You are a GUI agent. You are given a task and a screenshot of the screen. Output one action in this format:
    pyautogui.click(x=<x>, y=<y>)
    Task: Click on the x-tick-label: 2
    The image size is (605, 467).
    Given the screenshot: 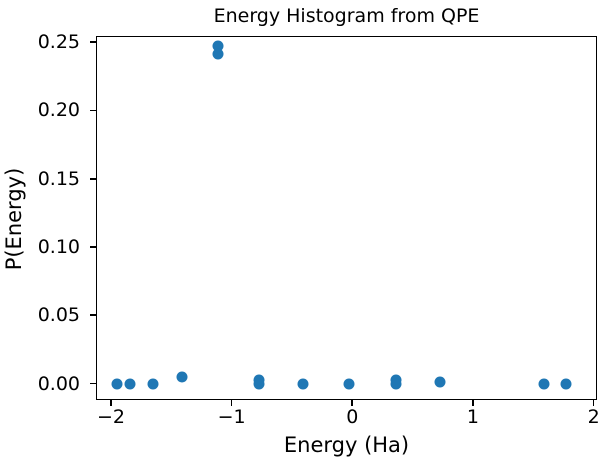 What is the action you would take?
    pyautogui.click(x=593, y=417)
    